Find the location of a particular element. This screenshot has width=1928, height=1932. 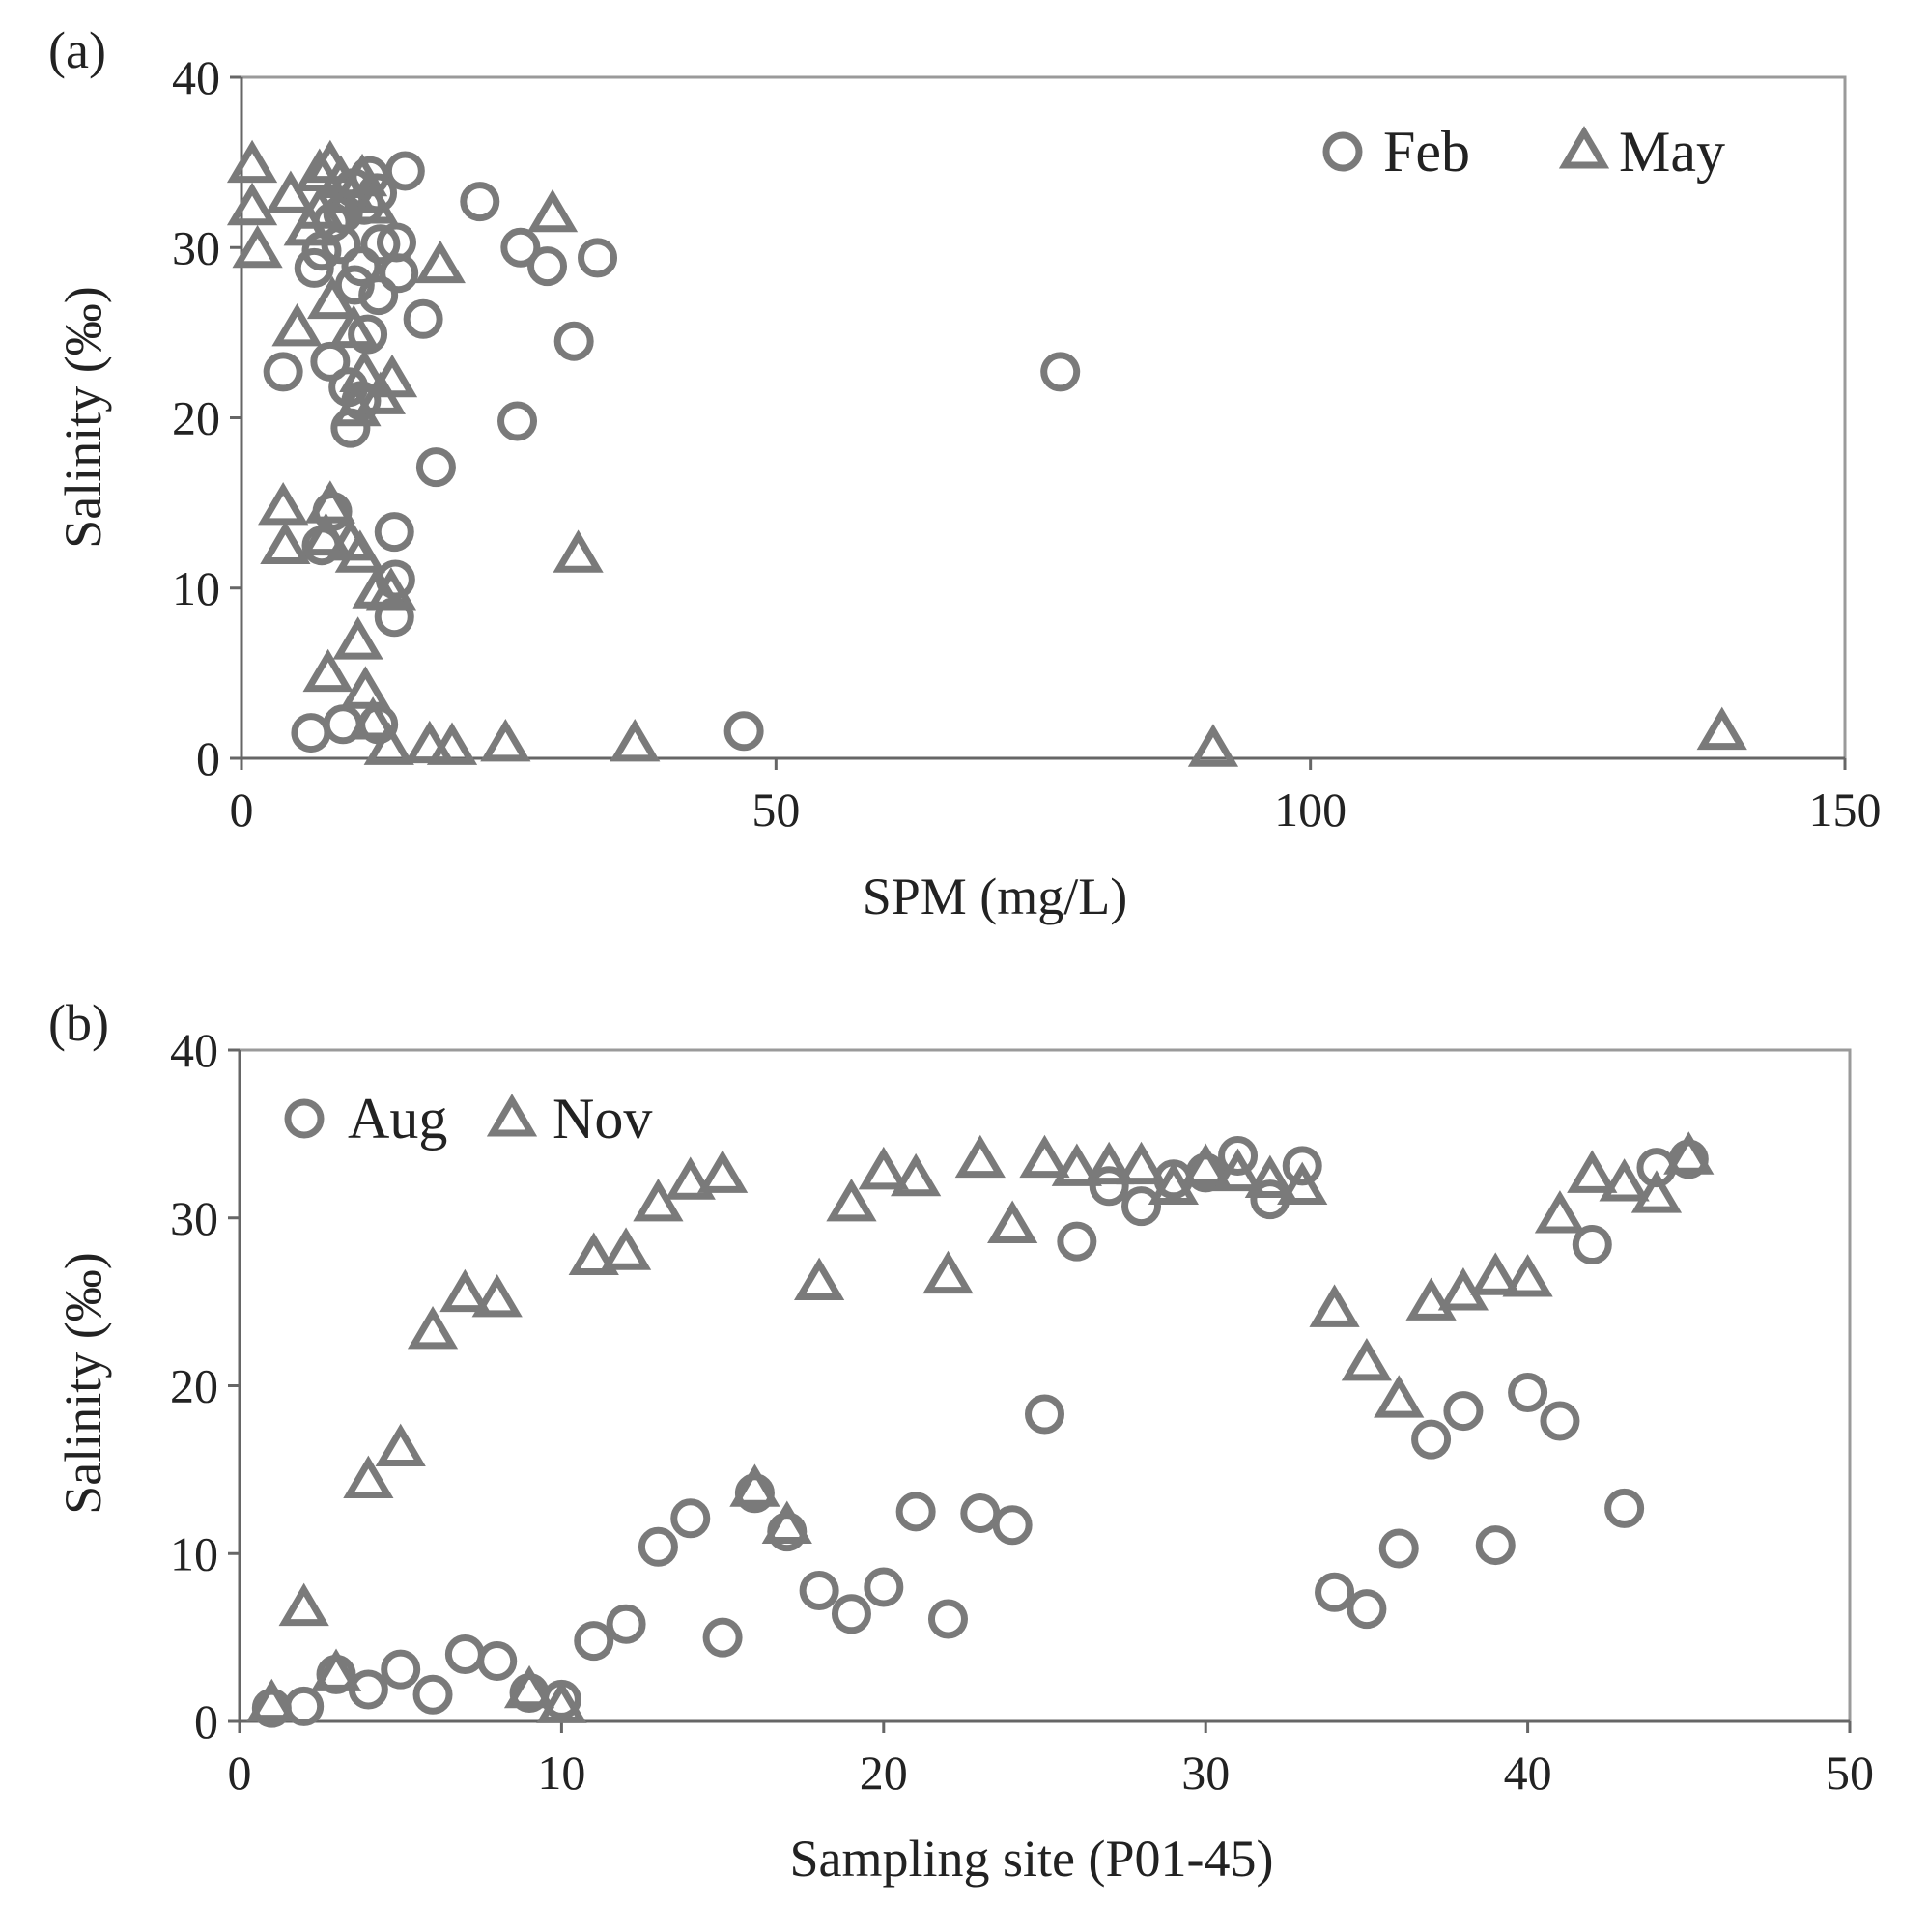

panel-a-y-axis-label: Salinity (‰) is located at coordinates (83, 417).